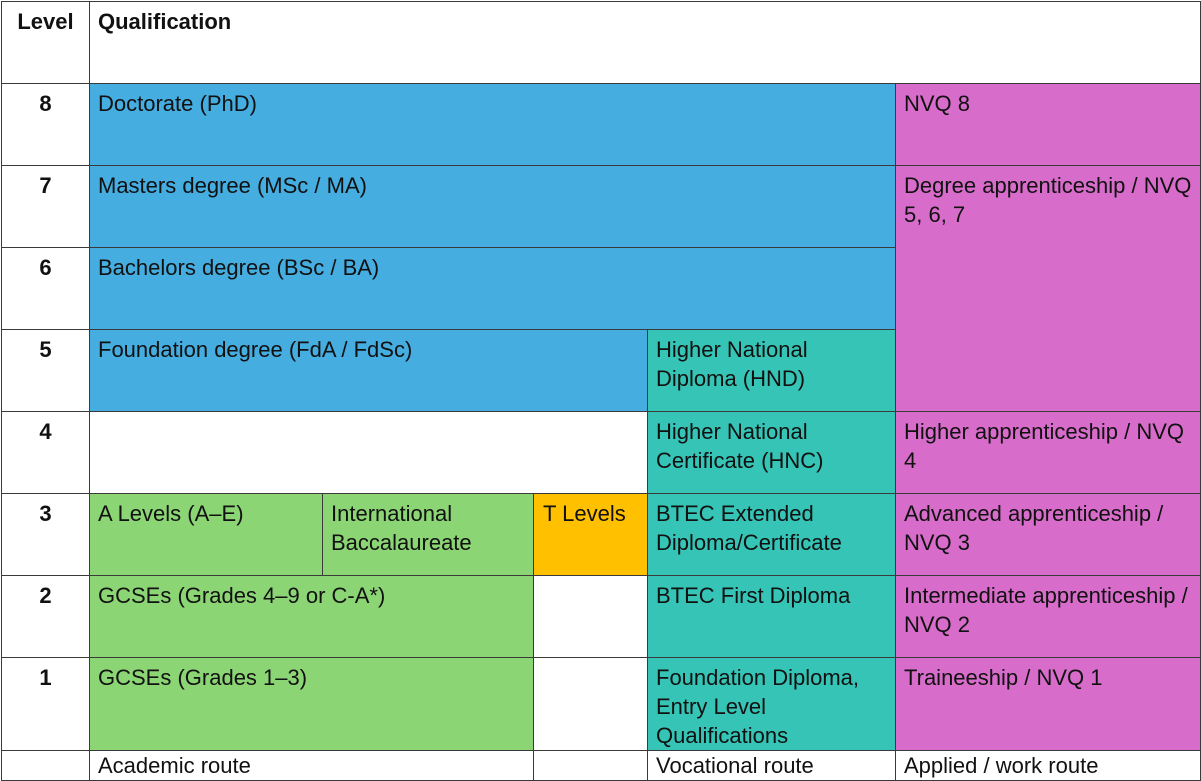 Image resolution: width=1201 pixels, height=781 pixels. Describe the element at coordinates (45, 452) in the screenshot. I see `level-number: 4` at that location.